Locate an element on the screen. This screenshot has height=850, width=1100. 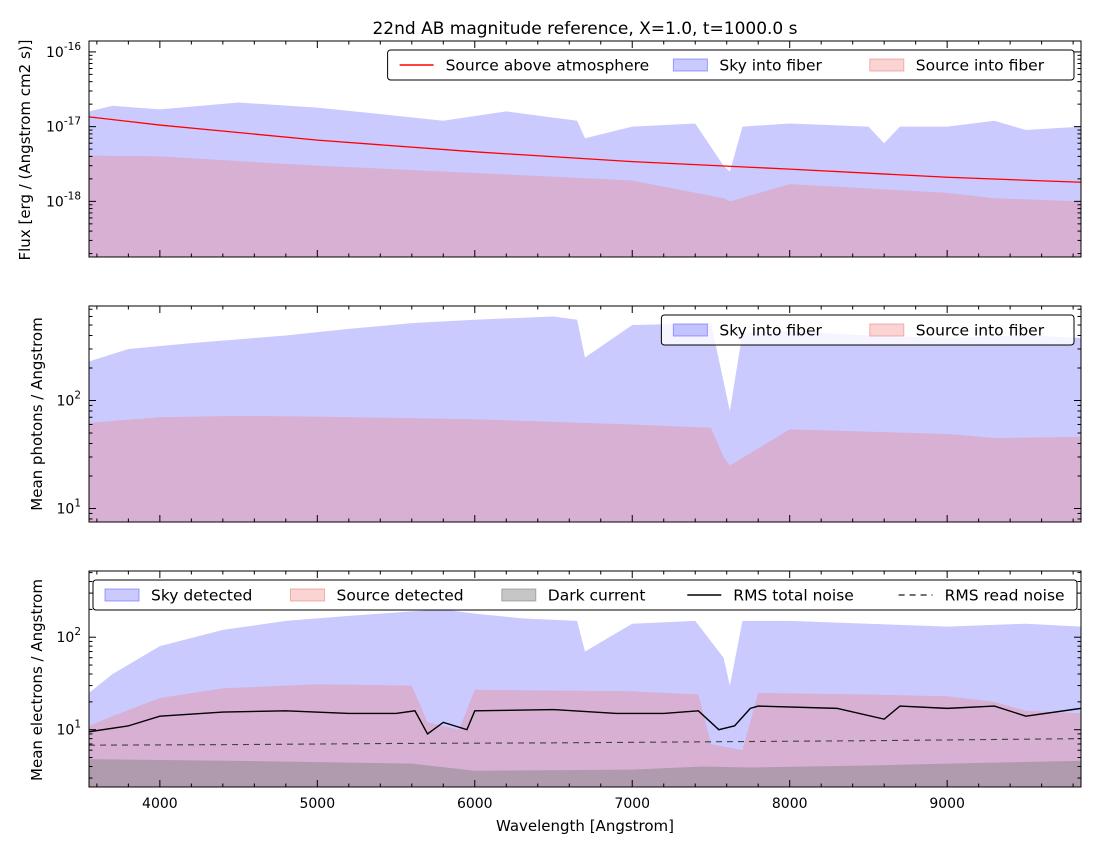
series-source-above-atmosphere is located at coordinates (585, 149).